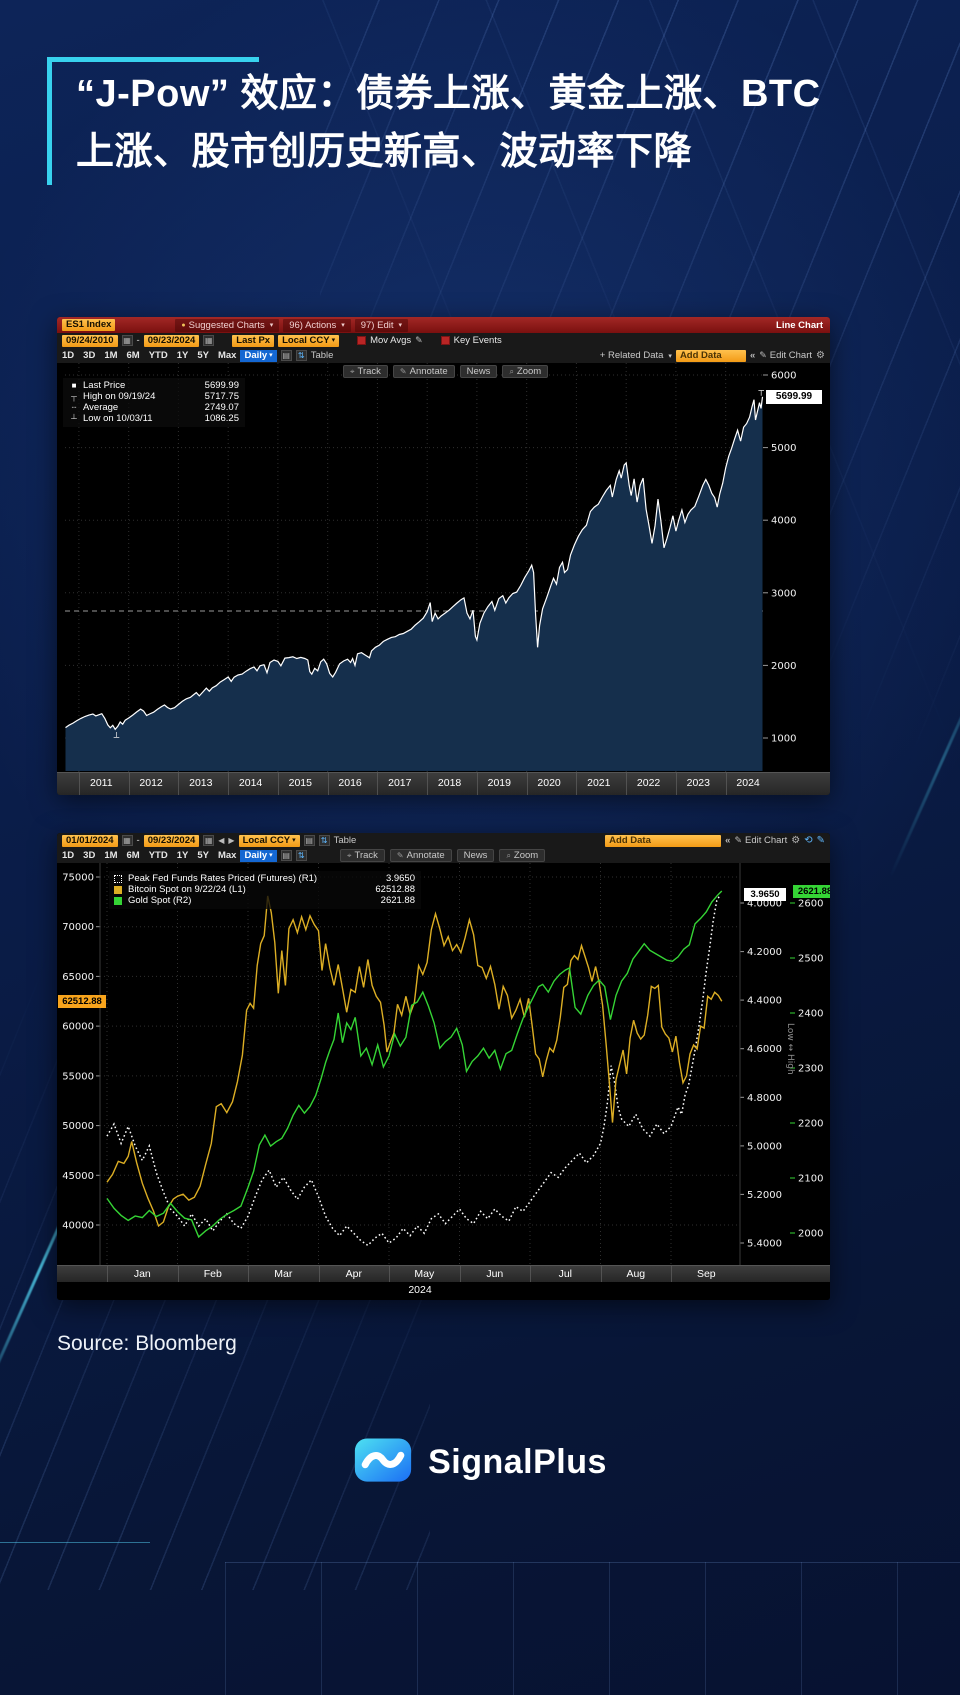  Describe the element at coordinates (231, 840) in the screenshot. I see `step-forward-icon: ▶` at that location.